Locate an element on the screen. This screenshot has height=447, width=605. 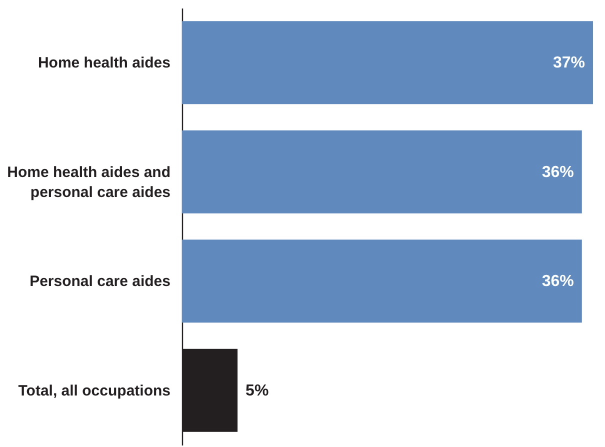
data-label: 37% is located at coordinates (568, 63).